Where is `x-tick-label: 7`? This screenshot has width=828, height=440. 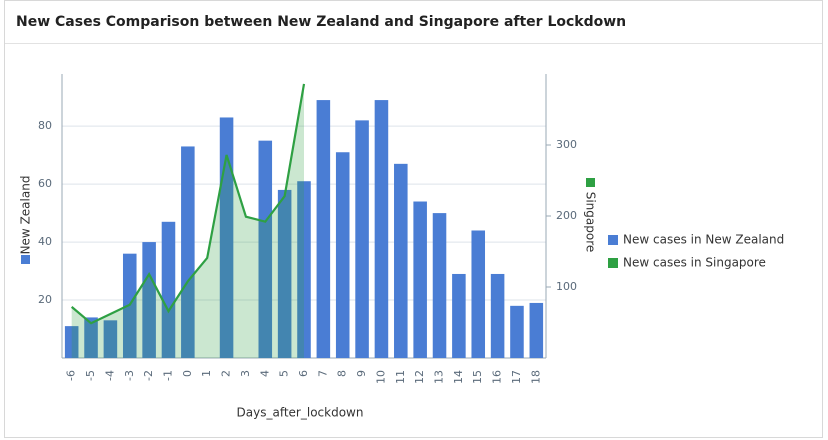 x-tick-label: 7 is located at coordinates (322, 373).